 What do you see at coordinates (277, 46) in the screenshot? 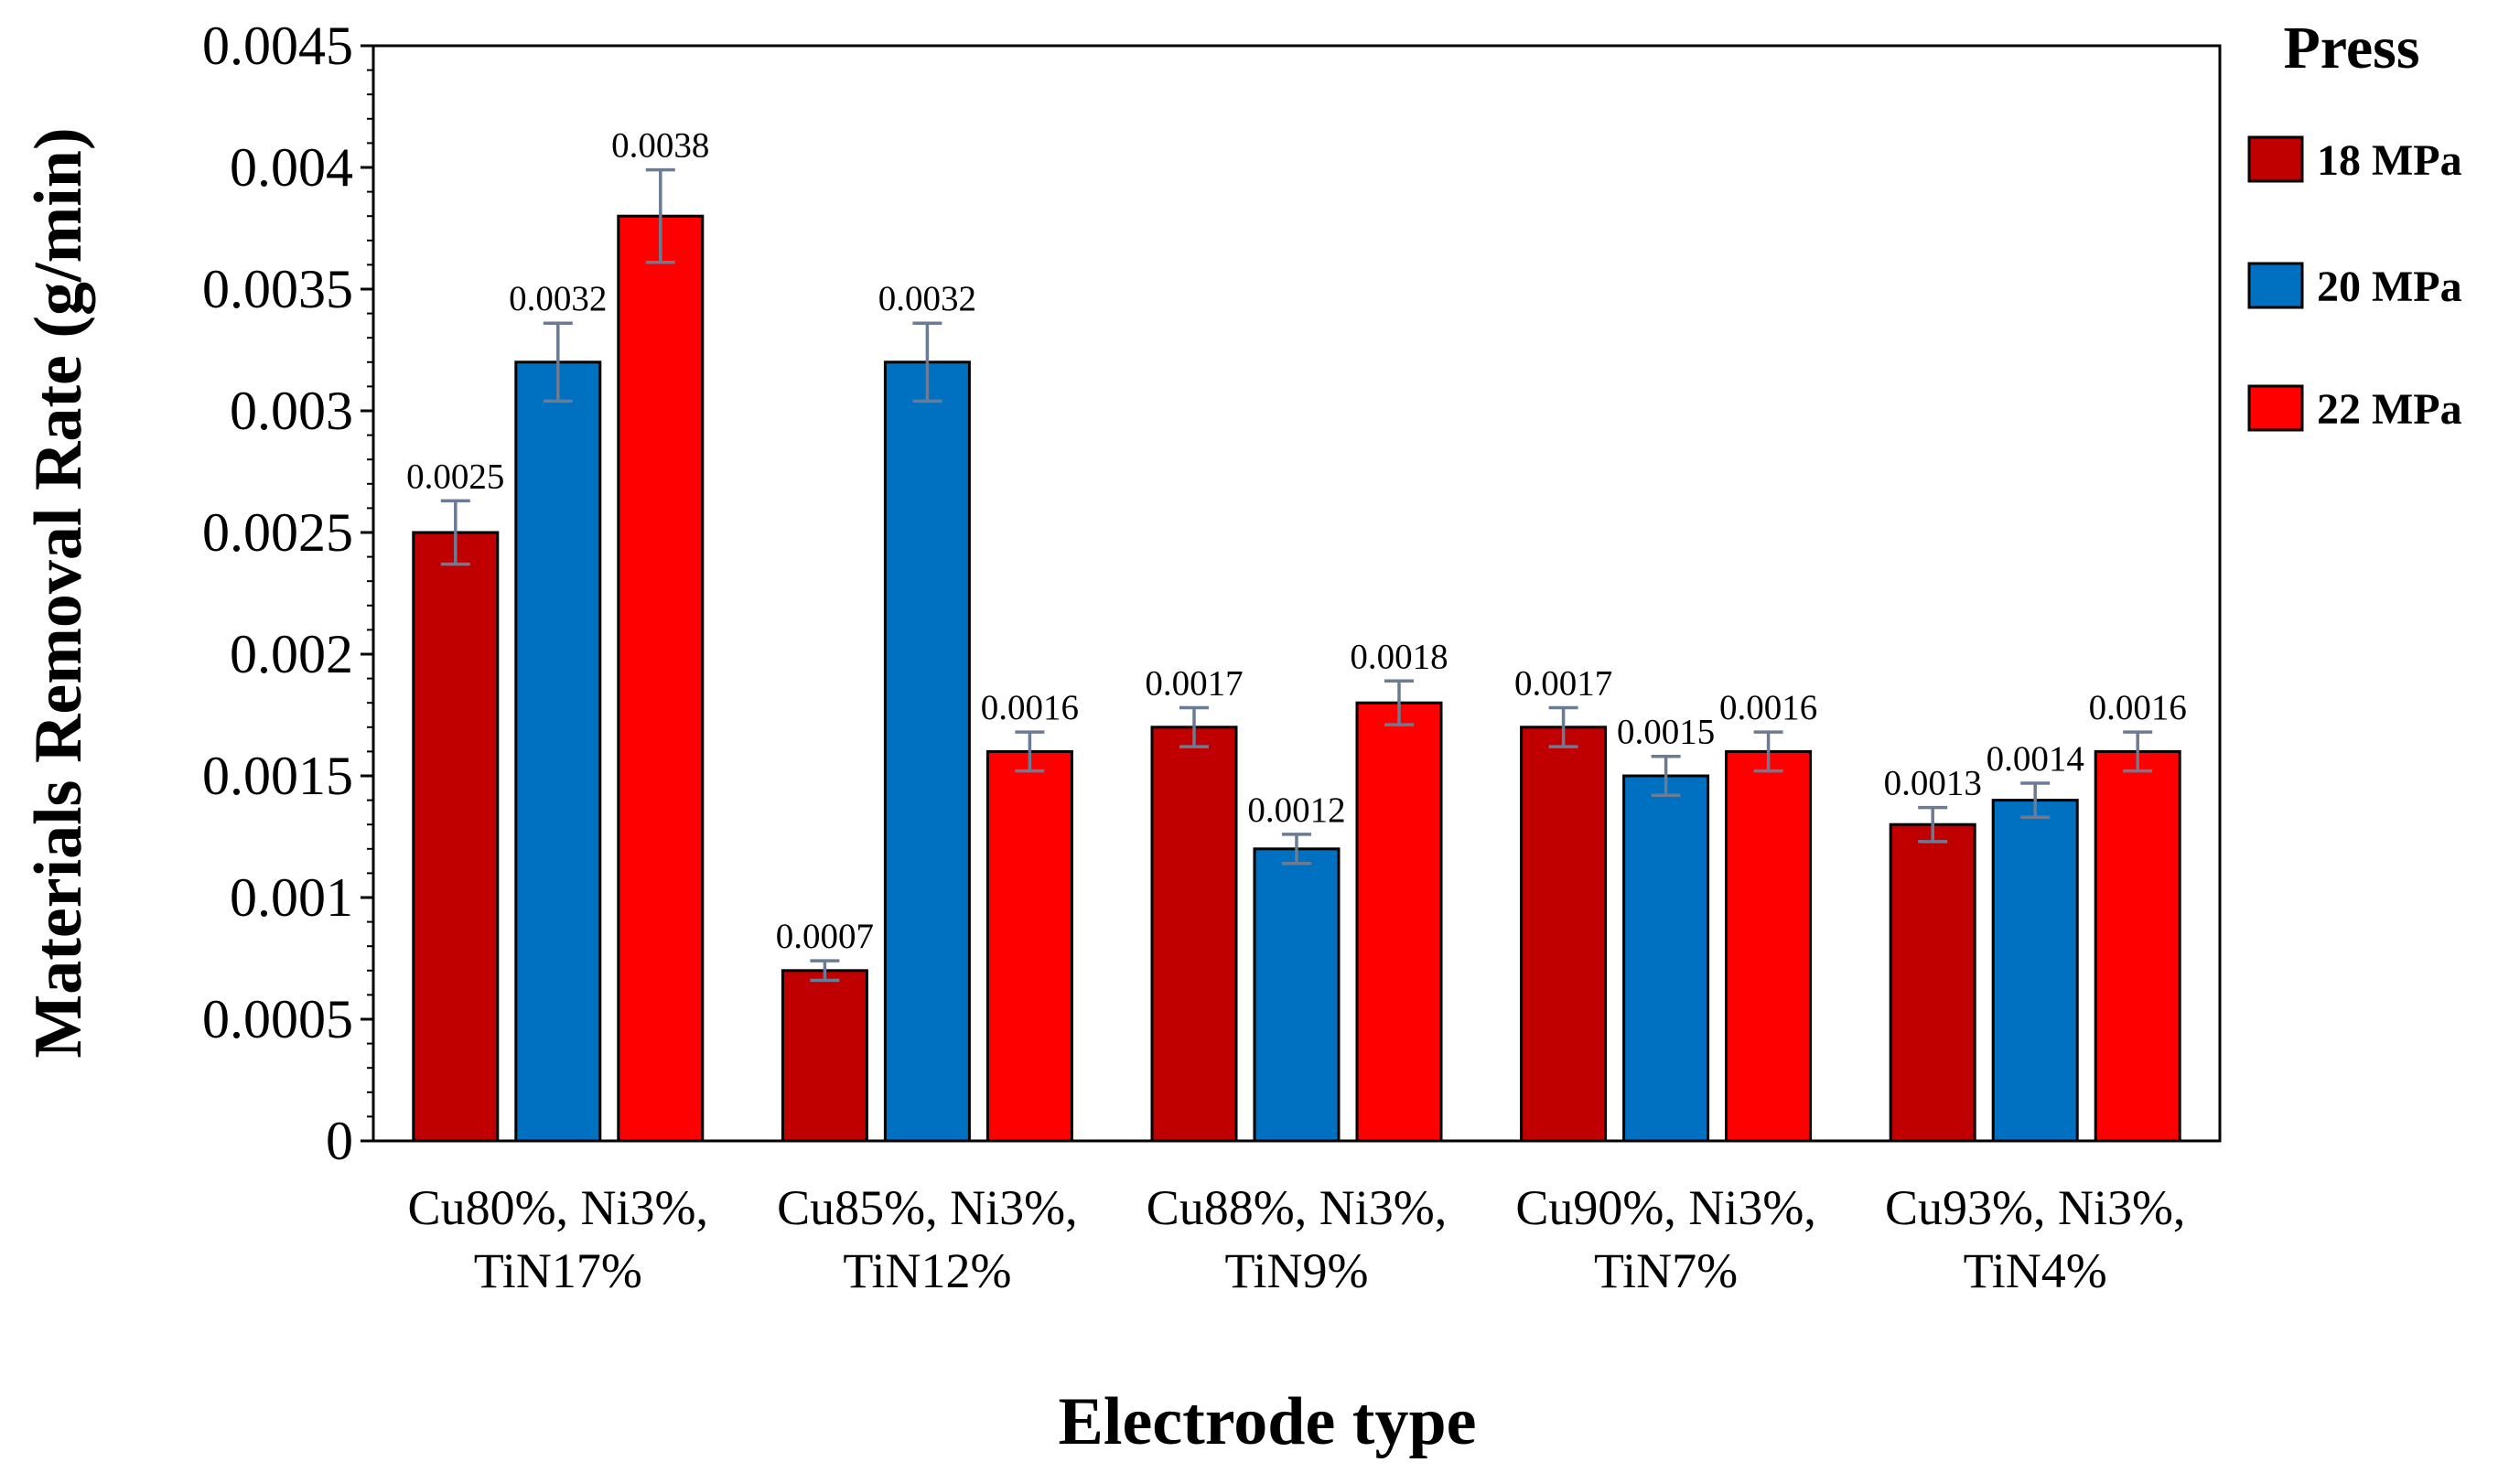
I see `y-tick-label: 0.0045` at bounding box center [277, 46].